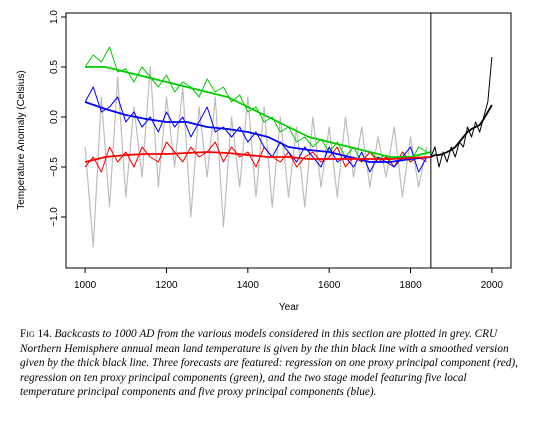  What do you see at coordinates (54, 217) in the screenshot?
I see `y-tick-label: −1.0` at bounding box center [54, 217].